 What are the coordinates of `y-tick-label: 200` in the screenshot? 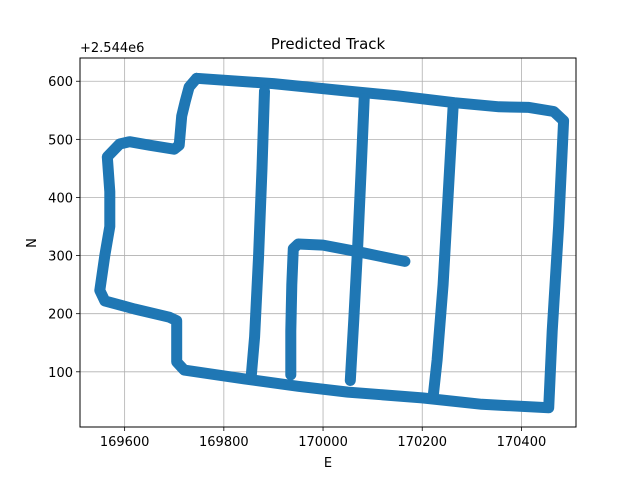 It's located at (60, 315).